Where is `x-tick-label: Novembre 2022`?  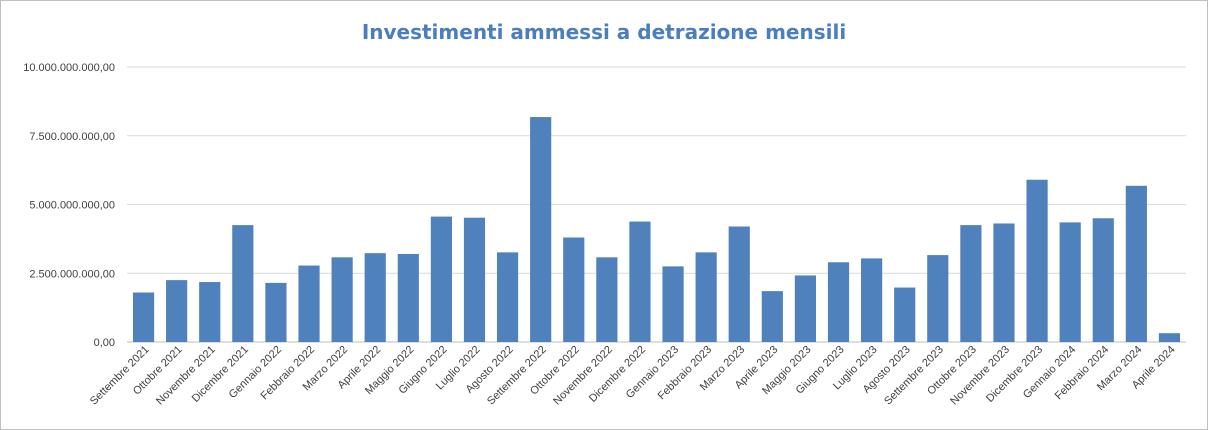
x-tick-label: Novembre 2022 is located at coordinates (583, 376).